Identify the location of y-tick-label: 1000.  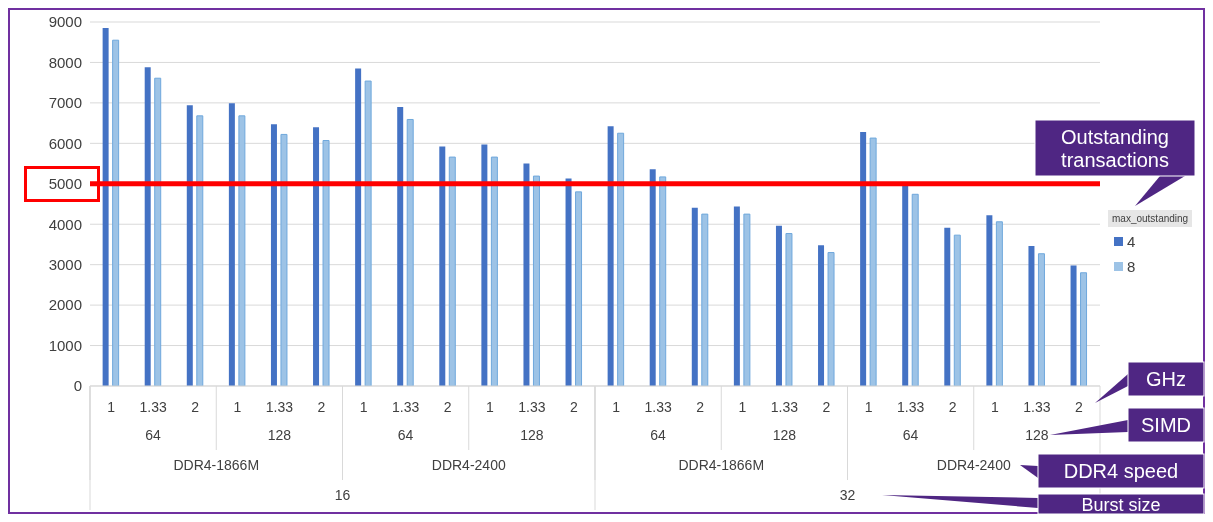
(65, 345).